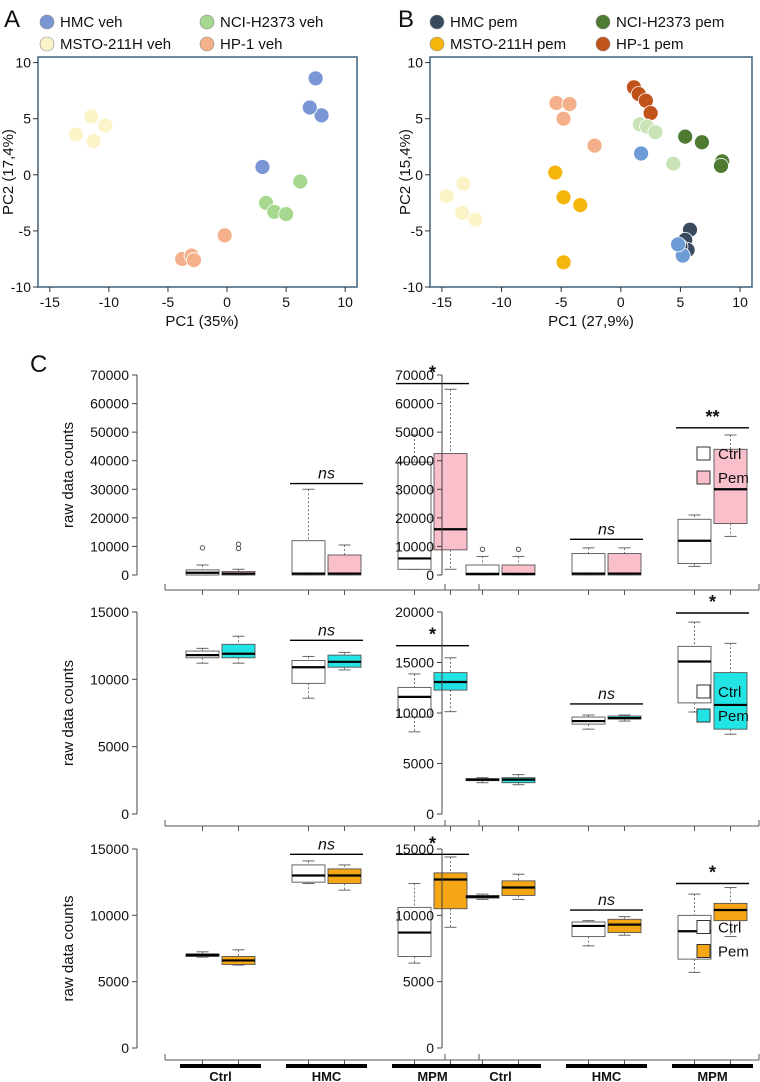 The height and width of the screenshot is (1082, 760). What do you see at coordinates (115, 44) in the screenshot?
I see `legend-label: MSTO-211H veh` at bounding box center [115, 44].